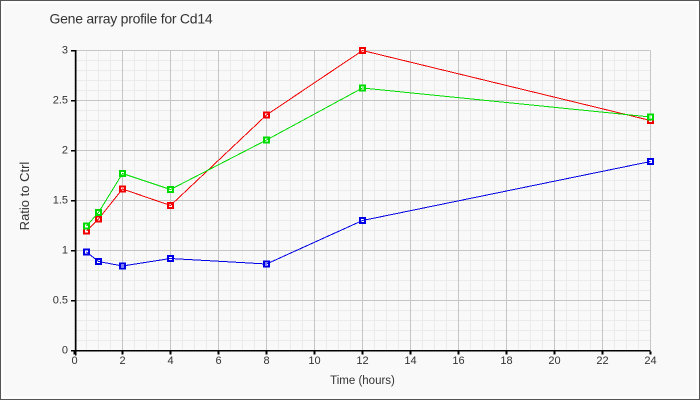 The height and width of the screenshot is (400, 700). I want to click on svg-text: 8, so click(266, 361).